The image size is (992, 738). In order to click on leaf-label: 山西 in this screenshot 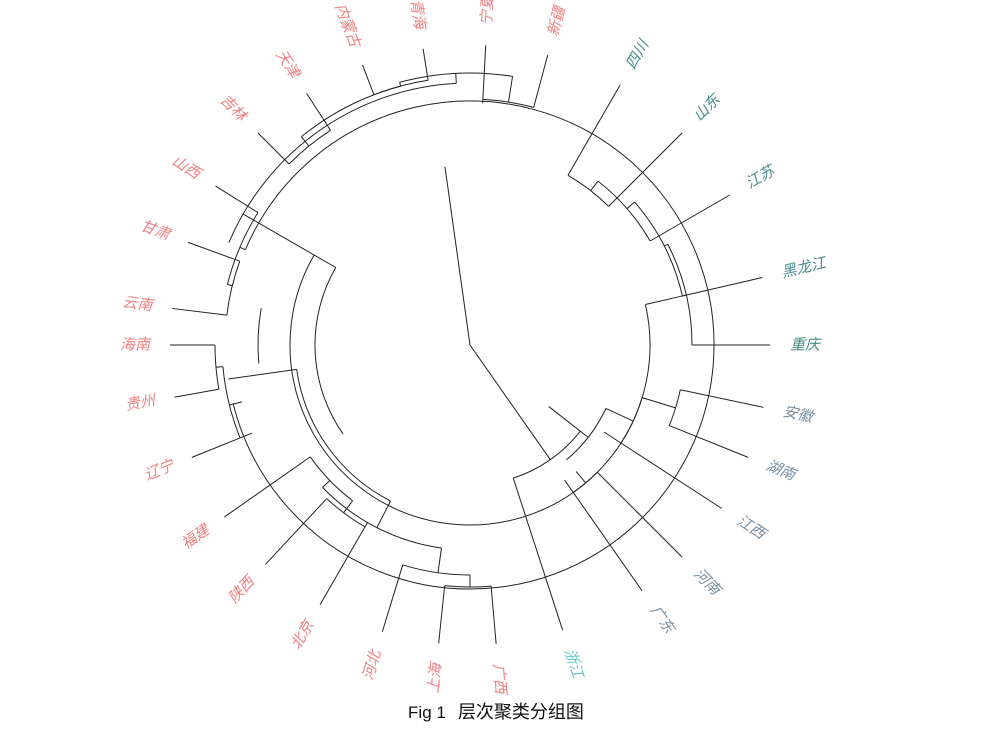, I will do `click(187, 167)`.